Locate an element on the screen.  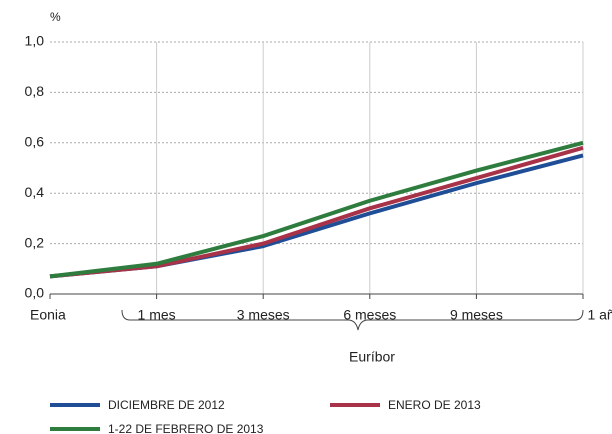
y-tick-label: 0,8 is located at coordinates (35, 91).